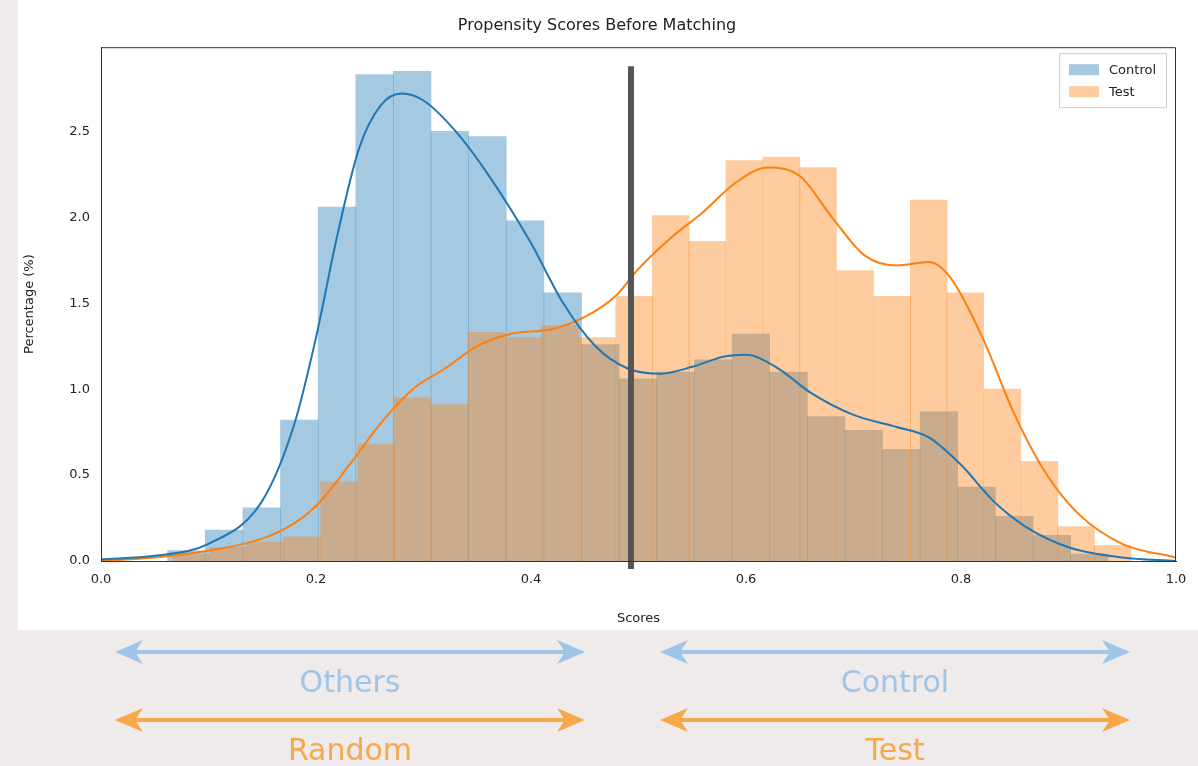  Describe the element at coordinates (1133, 69) in the screenshot. I see `legend-label: Control` at that location.